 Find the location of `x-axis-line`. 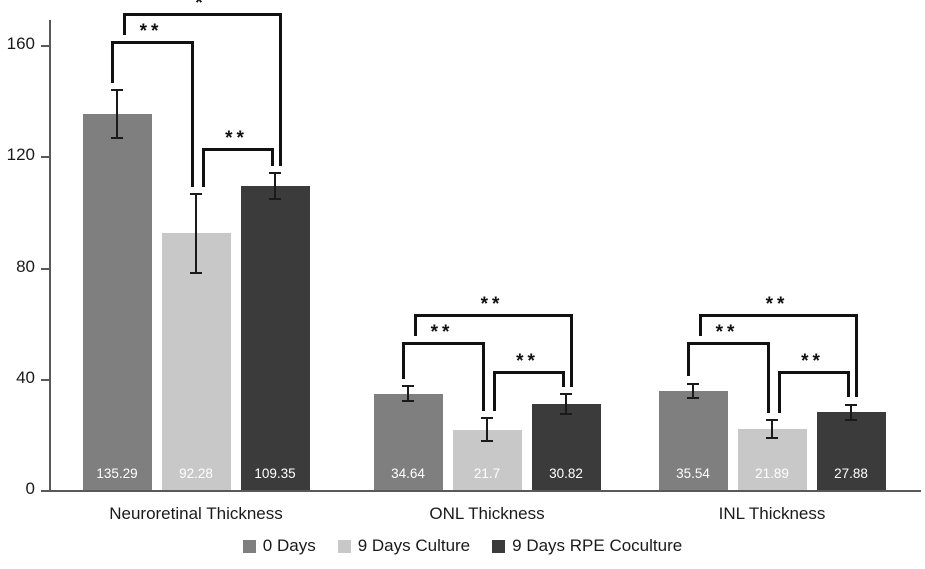

x-axis-line is located at coordinates (485, 491).